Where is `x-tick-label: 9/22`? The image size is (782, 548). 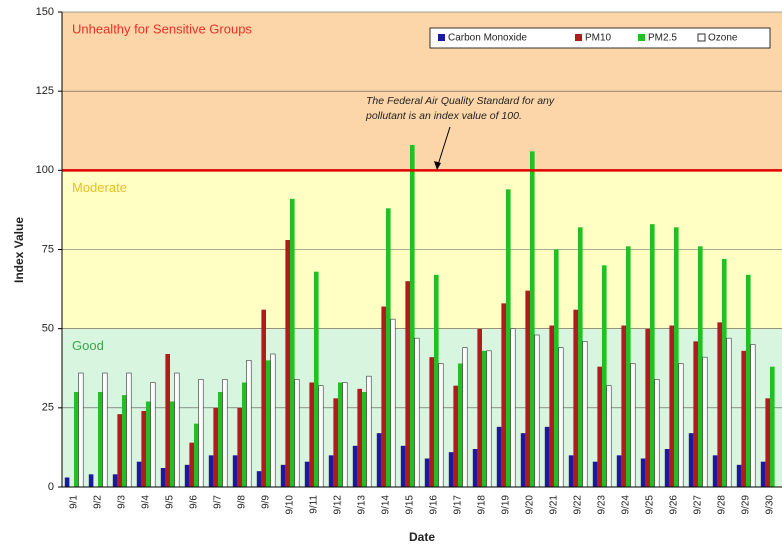 x-tick-label: 9/22 is located at coordinates (578, 505).